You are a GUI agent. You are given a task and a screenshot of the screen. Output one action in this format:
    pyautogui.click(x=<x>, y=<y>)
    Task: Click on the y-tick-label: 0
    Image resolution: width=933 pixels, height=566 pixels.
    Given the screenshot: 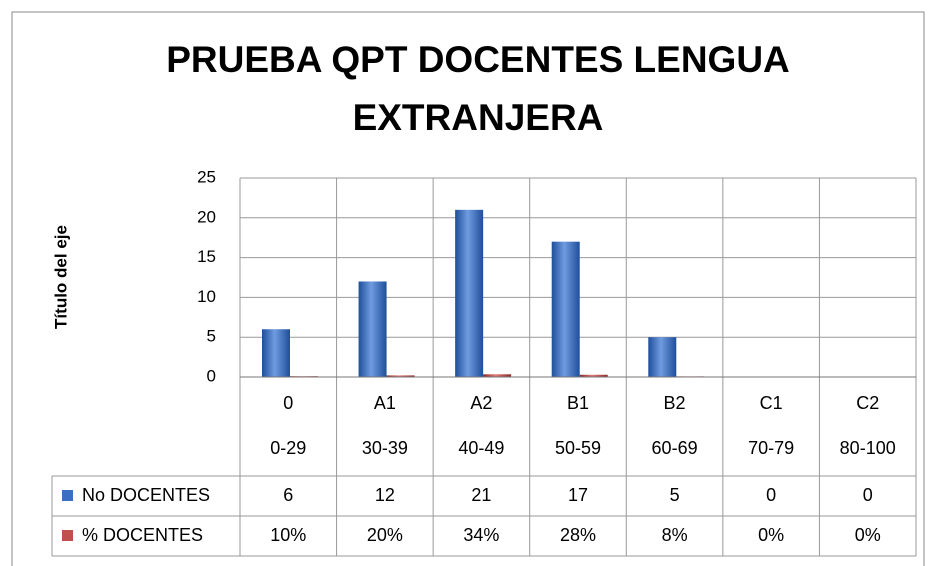 What is the action you would take?
    pyautogui.click(x=211, y=375)
    